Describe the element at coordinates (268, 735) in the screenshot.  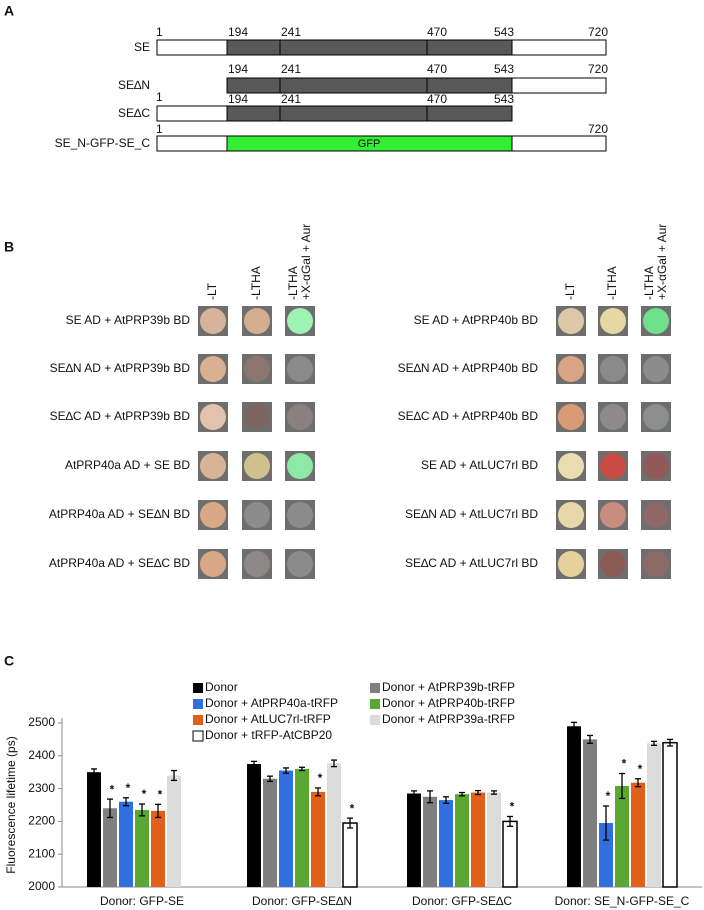
I see `legend-label: Donor + tRFP-AtCBP20` at that location.